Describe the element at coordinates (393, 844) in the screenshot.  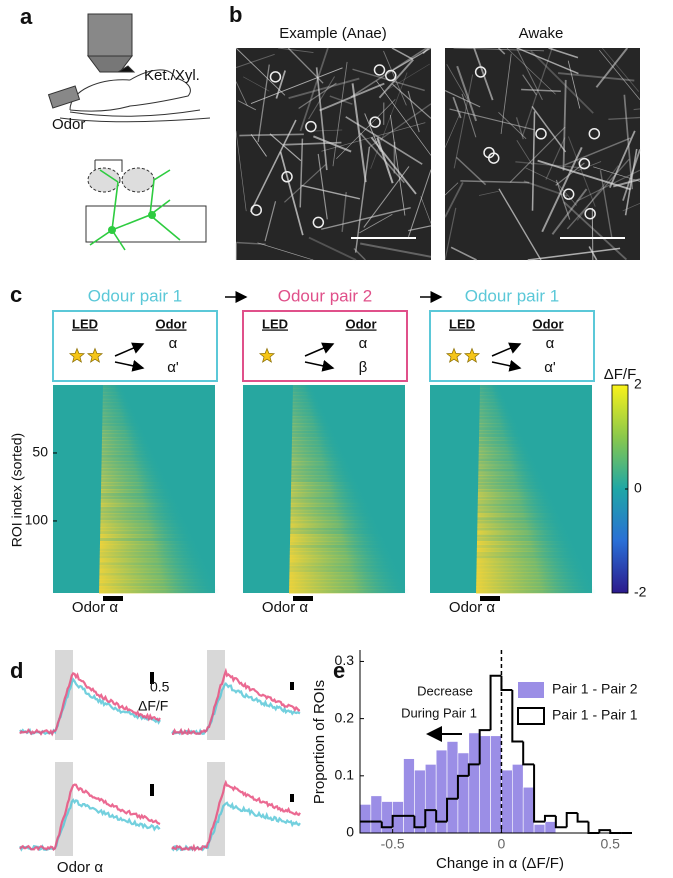
I see `x-tick-label: -0.5` at that location.